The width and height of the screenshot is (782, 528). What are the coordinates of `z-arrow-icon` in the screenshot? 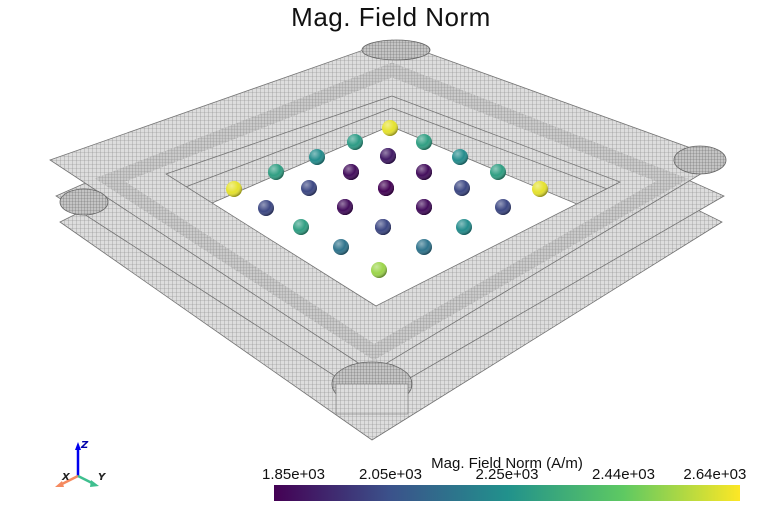 It's located at (78, 446).